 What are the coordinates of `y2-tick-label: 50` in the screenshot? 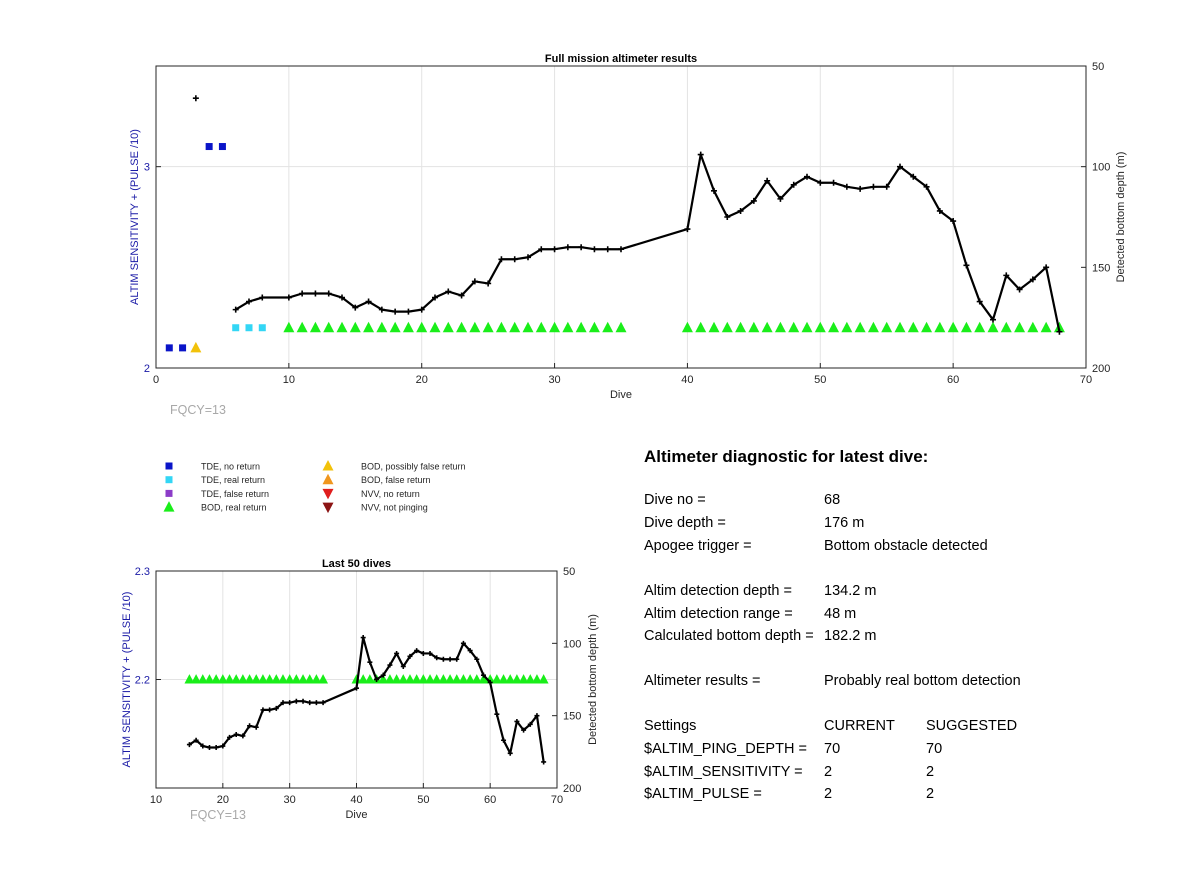 It's located at (569, 572).